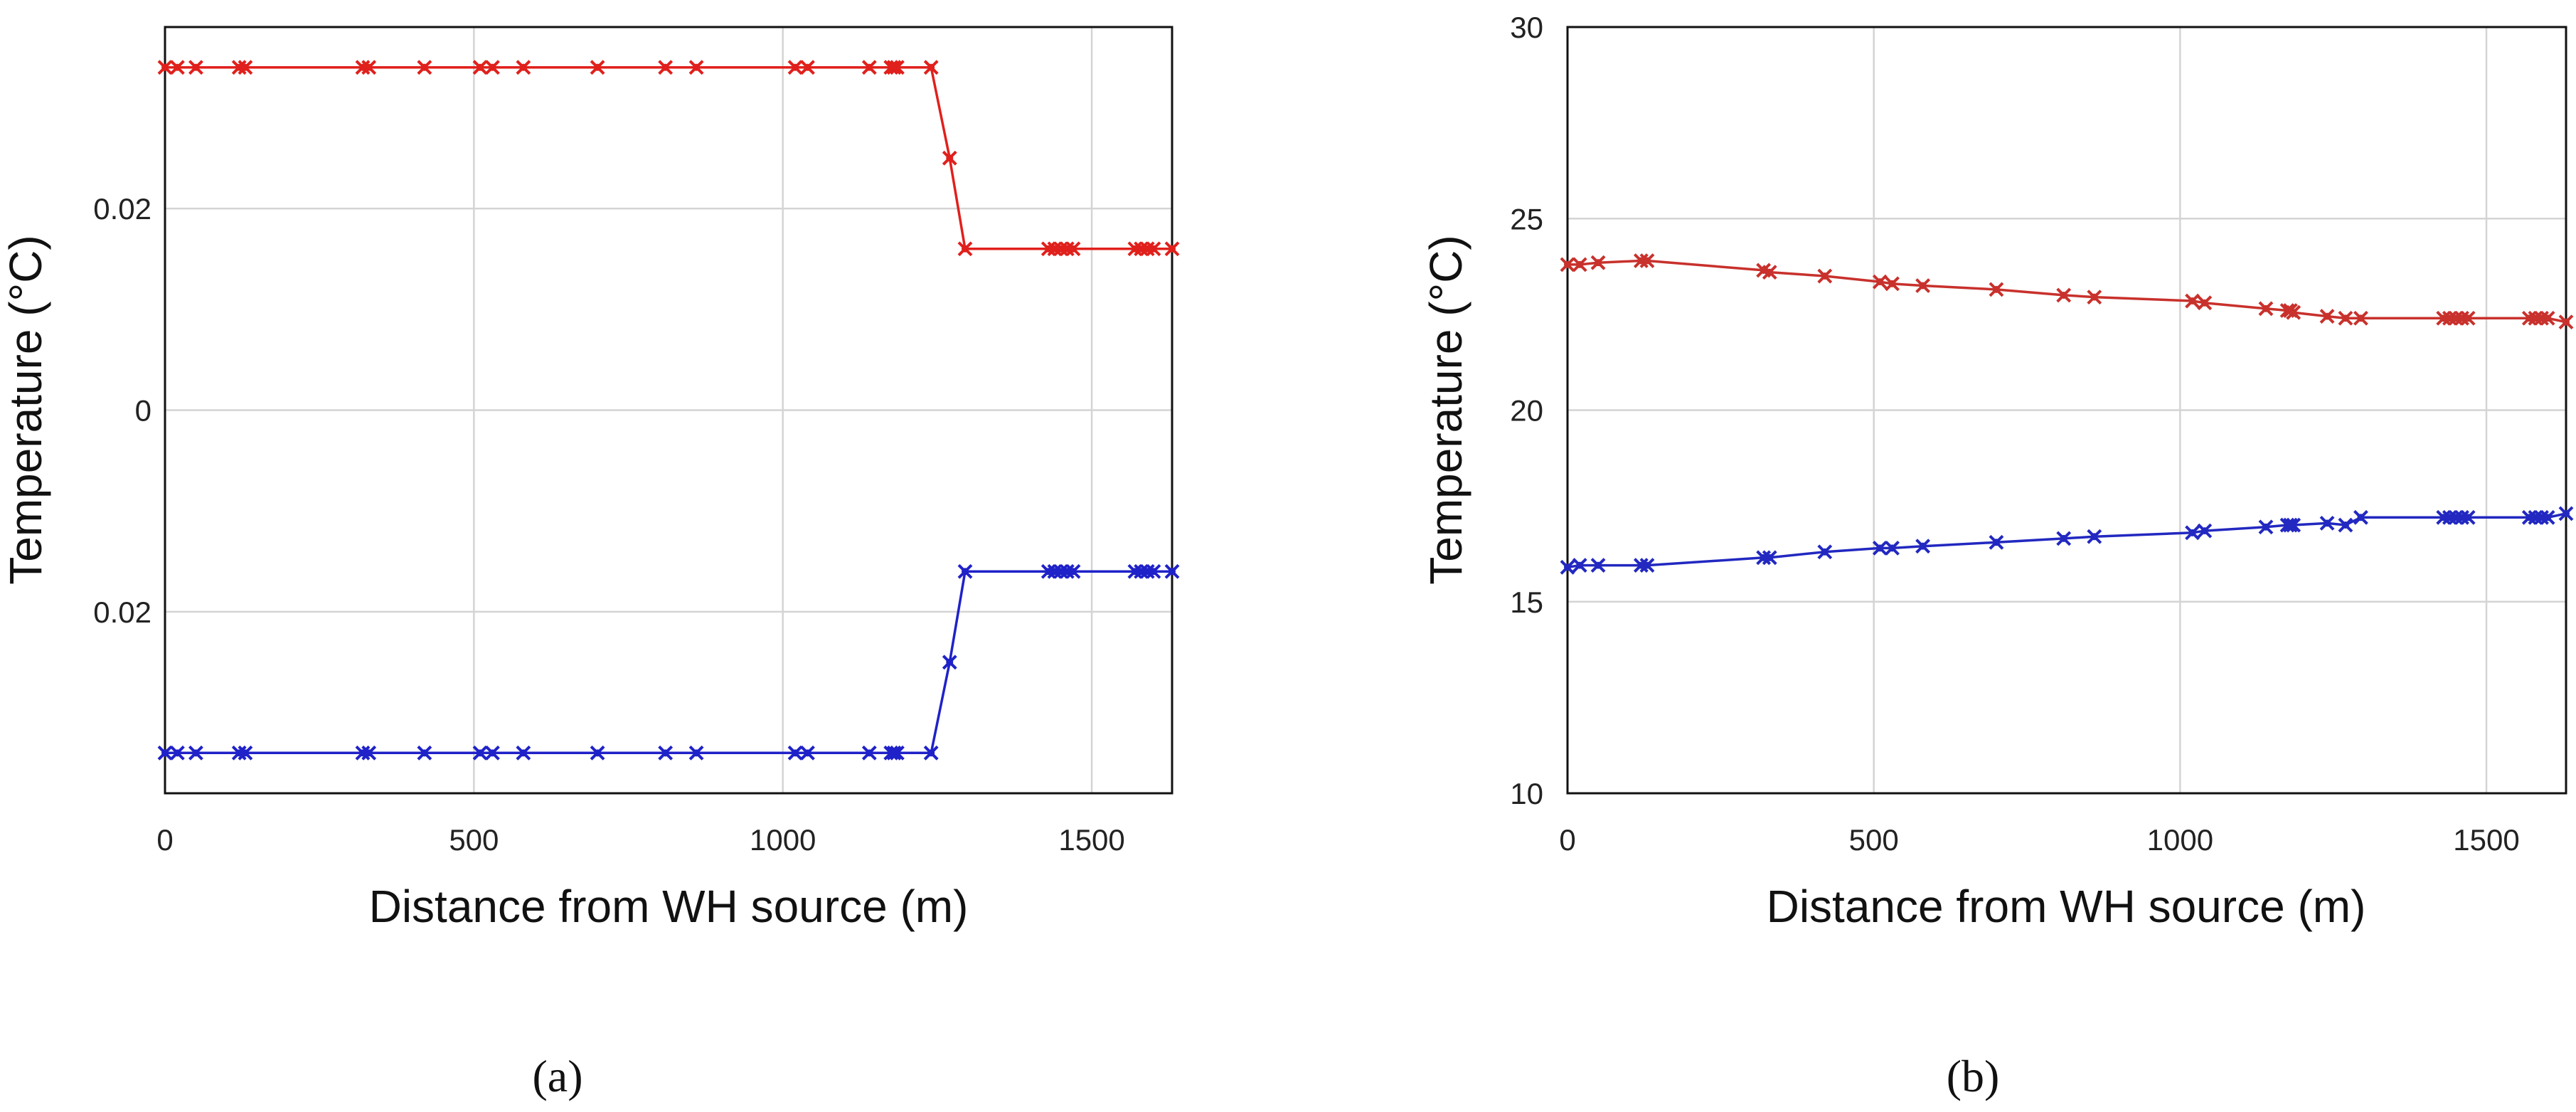 The height and width of the screenshot is (1112, 2576). I want to click on chart-a-x-tick-label: 500, so click(474, 840).